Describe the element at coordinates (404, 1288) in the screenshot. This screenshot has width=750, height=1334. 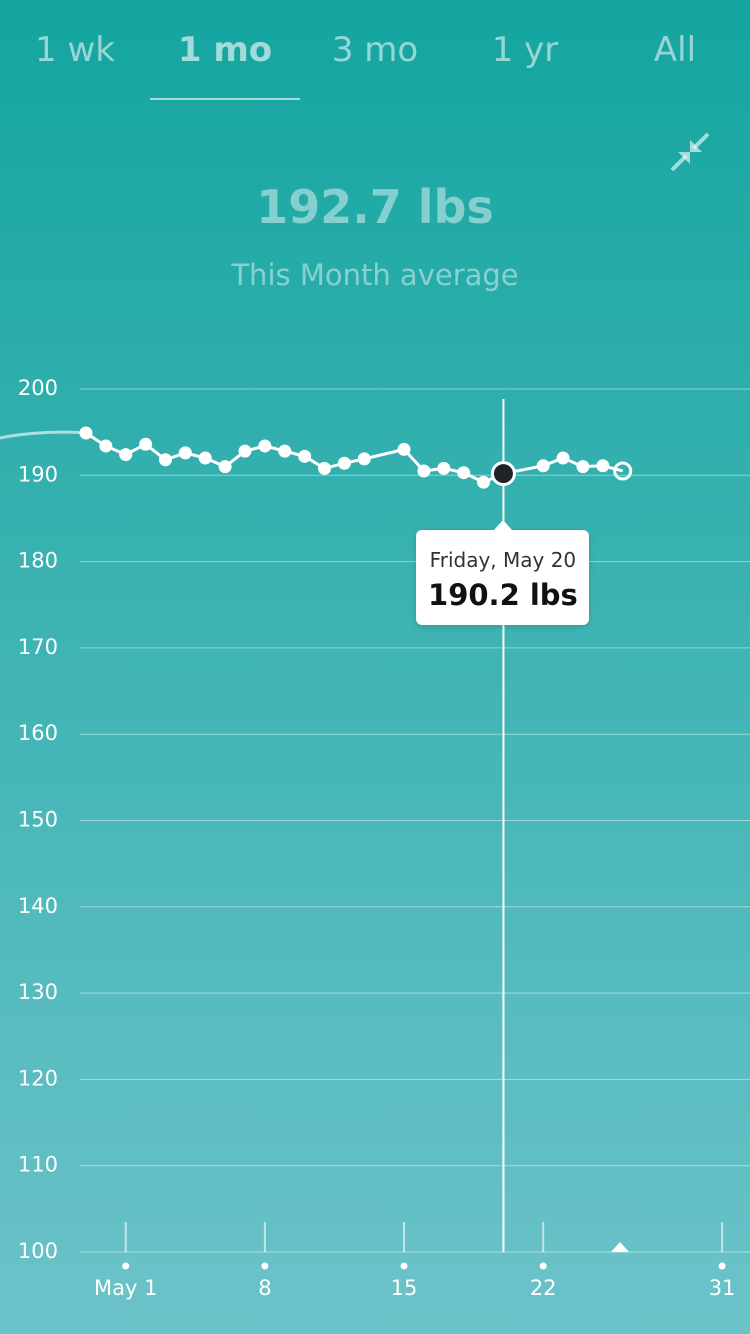
I see `x-tick-label: 15` at that location.